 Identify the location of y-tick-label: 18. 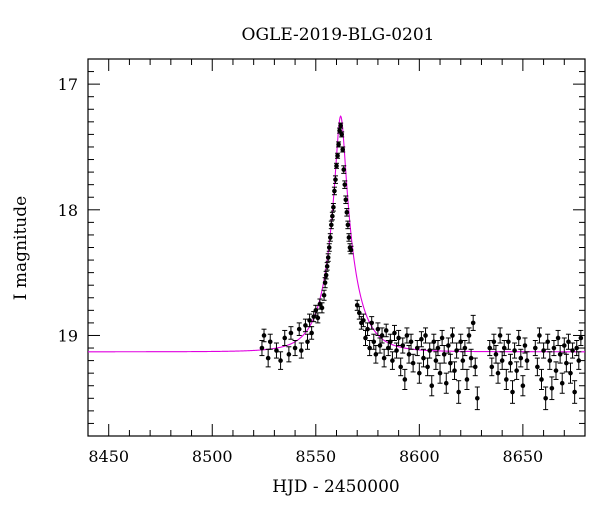
(68, 210).